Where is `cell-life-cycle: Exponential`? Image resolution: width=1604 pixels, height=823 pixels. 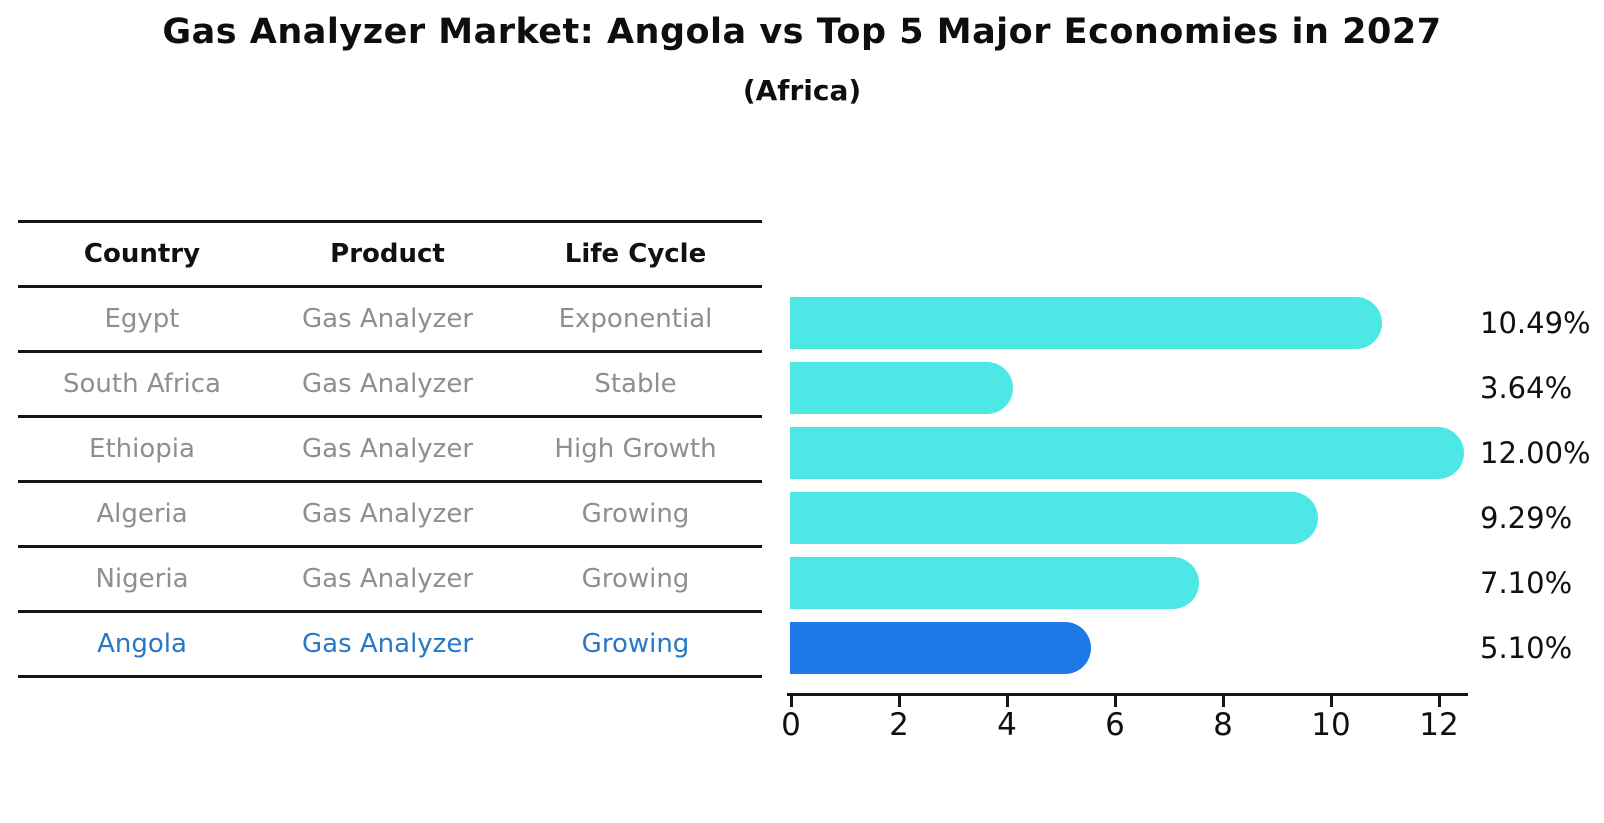 cell-life-cycle: Exponential is located at coordinates (635, 319).